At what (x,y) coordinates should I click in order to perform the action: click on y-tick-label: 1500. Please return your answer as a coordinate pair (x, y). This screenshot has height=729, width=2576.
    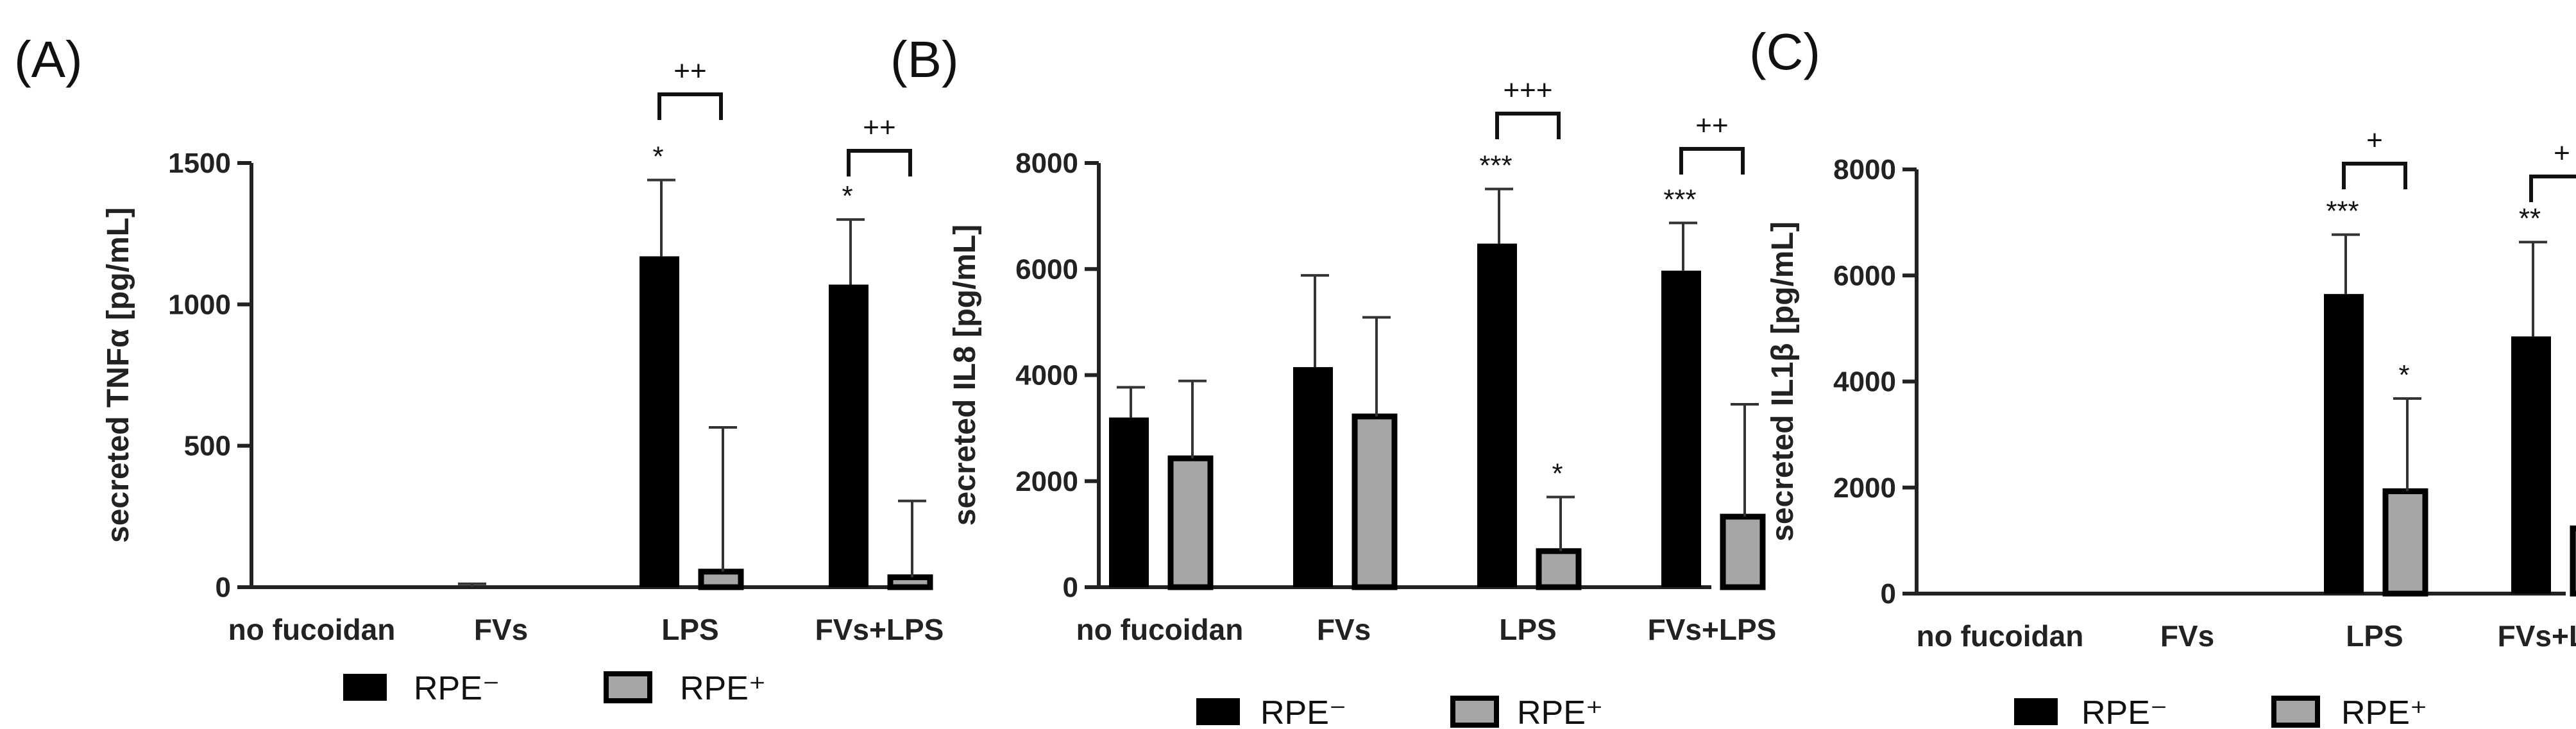
    Looking at the image, I should click on (199, 163).